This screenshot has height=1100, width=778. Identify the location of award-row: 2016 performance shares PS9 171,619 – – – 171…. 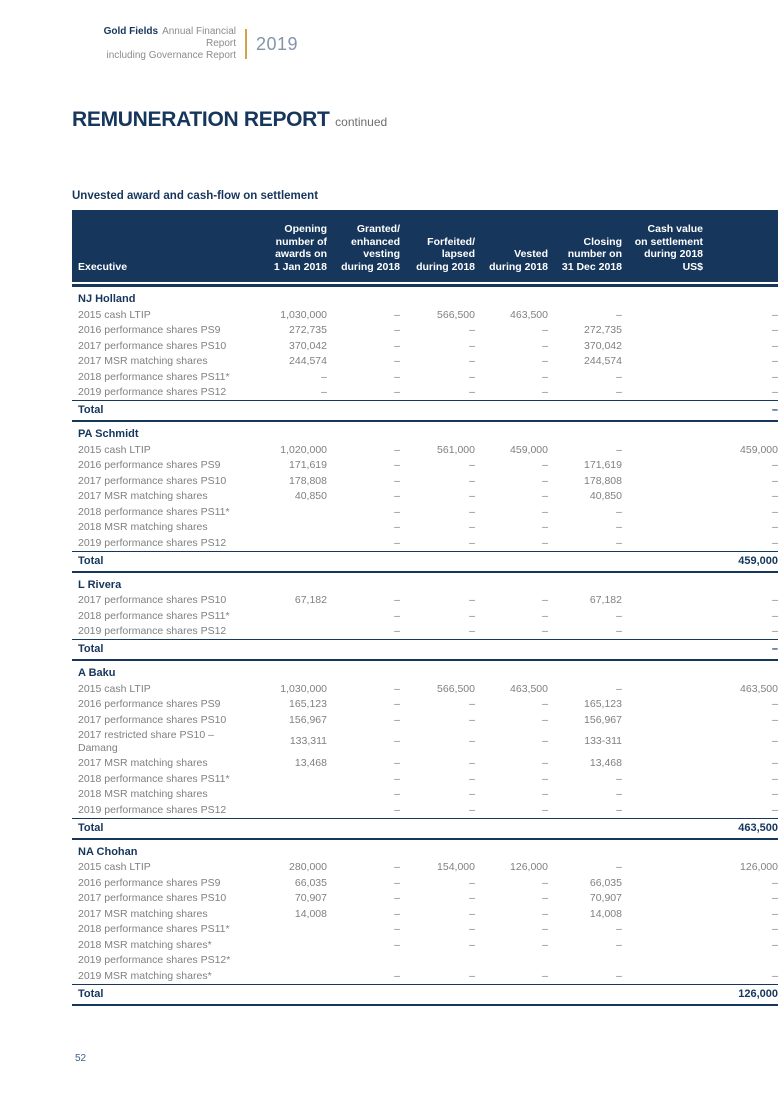
(425, 466).